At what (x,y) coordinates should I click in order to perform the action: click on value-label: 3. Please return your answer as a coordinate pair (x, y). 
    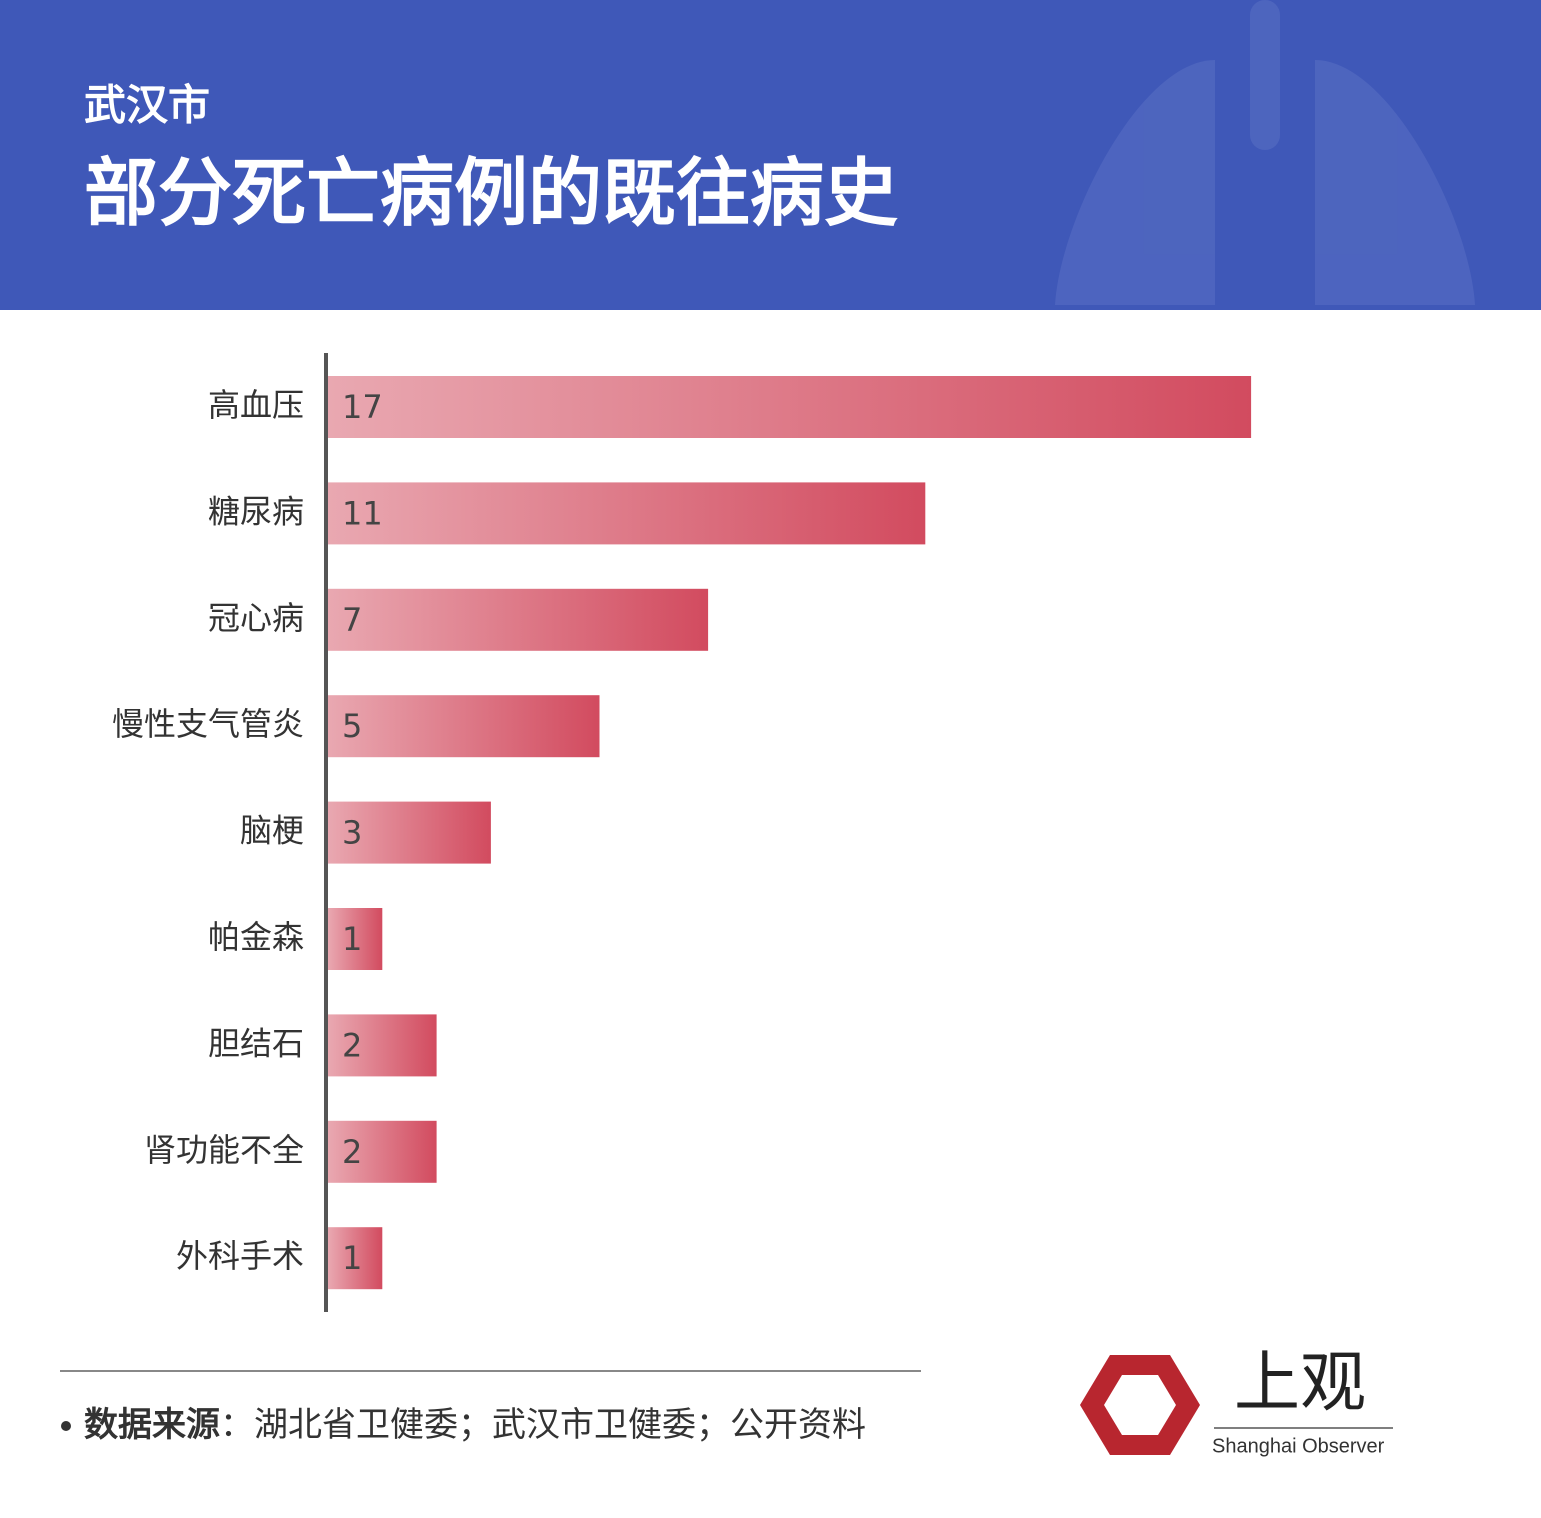
    Looking at the image, I should click on (352, 833).